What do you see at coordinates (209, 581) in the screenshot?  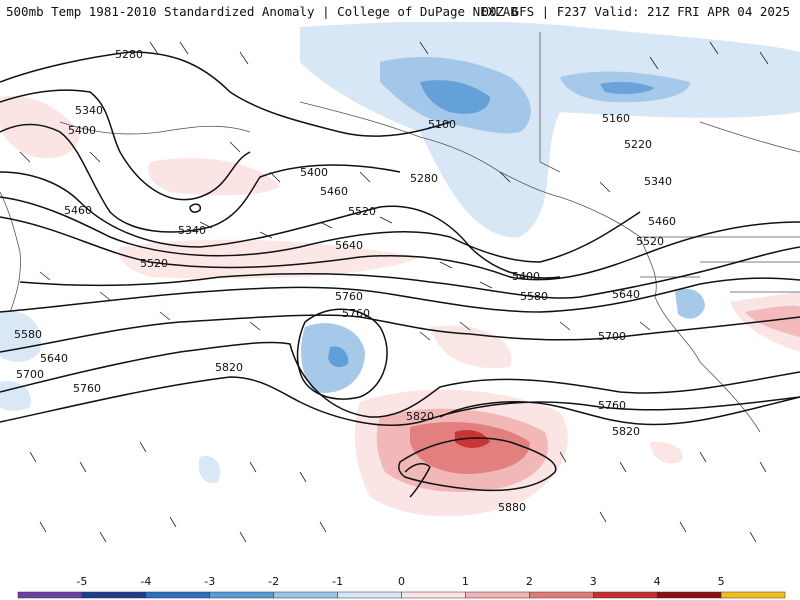 I see `colorbar-tick-label: -3` at bounding box center [209, 581].